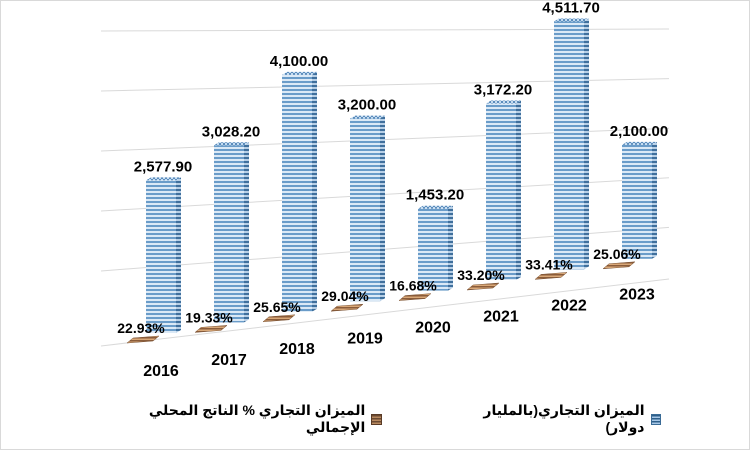 This screenshot has width=752, height=452. Describe the element at coordinates (277, 307) in the screenshot. I see `gdp-share-value-label: 25.65%` at that location.